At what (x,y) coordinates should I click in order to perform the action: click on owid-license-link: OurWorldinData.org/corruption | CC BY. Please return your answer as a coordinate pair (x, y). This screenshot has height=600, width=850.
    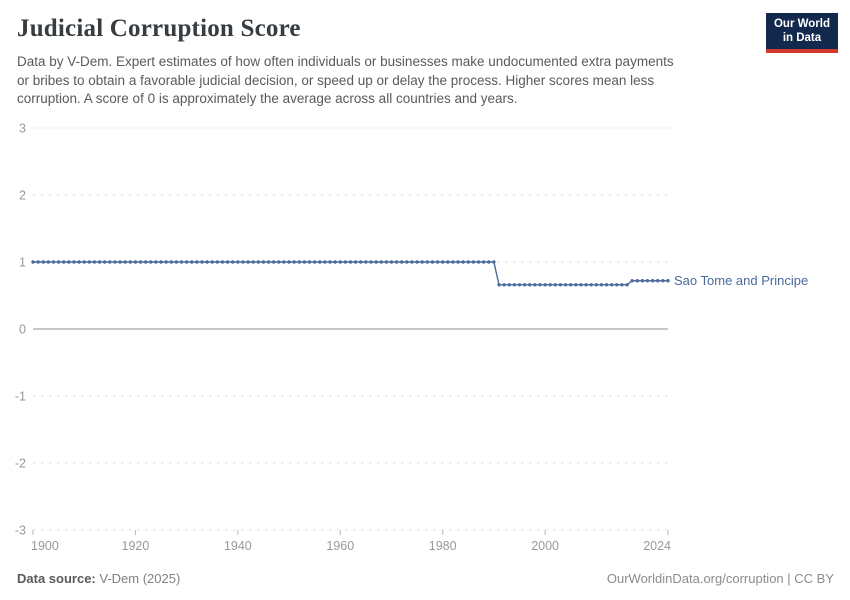
    Looking at the image, I should click on (720, 578).